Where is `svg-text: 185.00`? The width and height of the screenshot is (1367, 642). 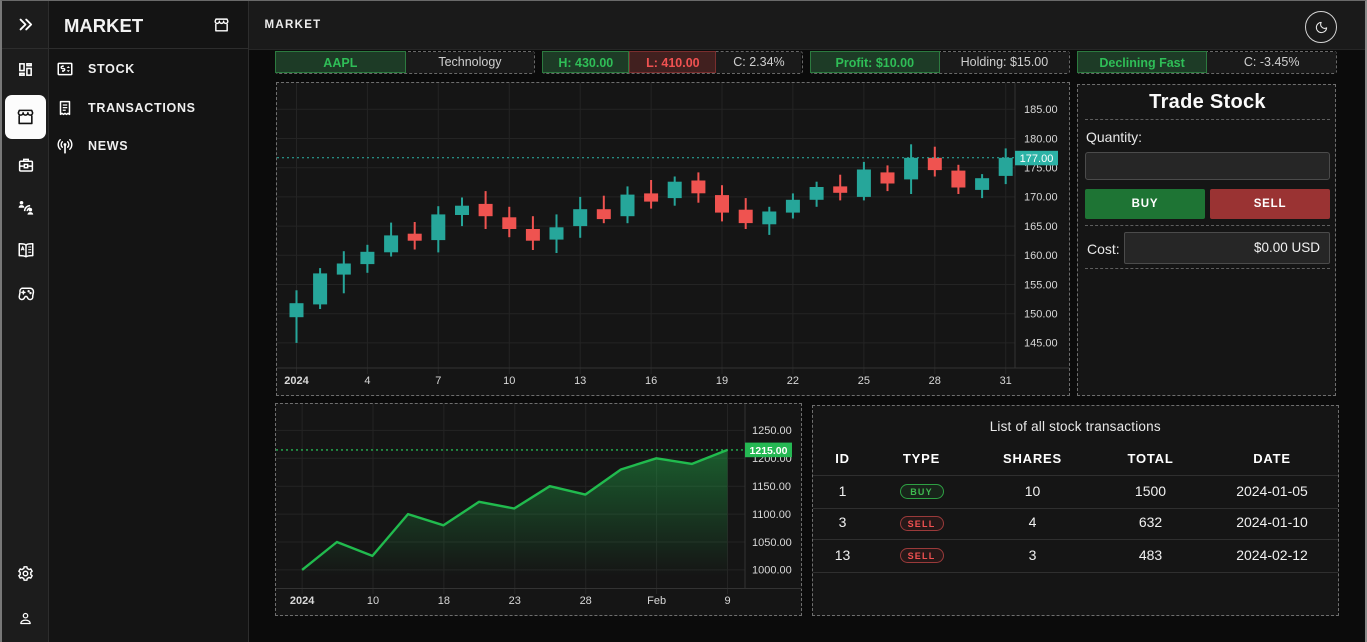
svg-text: 185.00 is located at coordinates (1041, 110).